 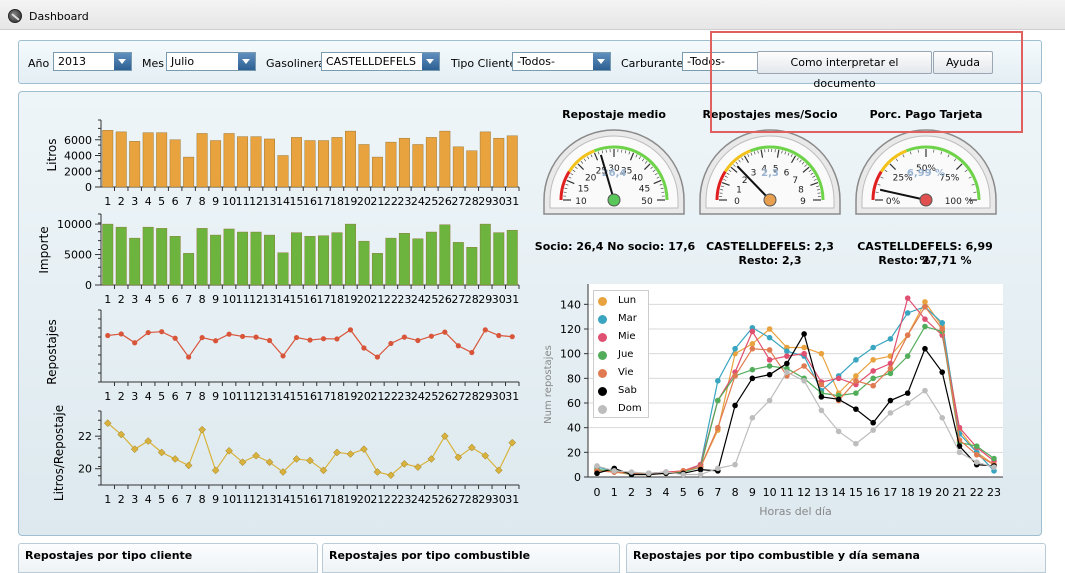 I want to click on y-tick-label: 20, so click(x=574, y=452).